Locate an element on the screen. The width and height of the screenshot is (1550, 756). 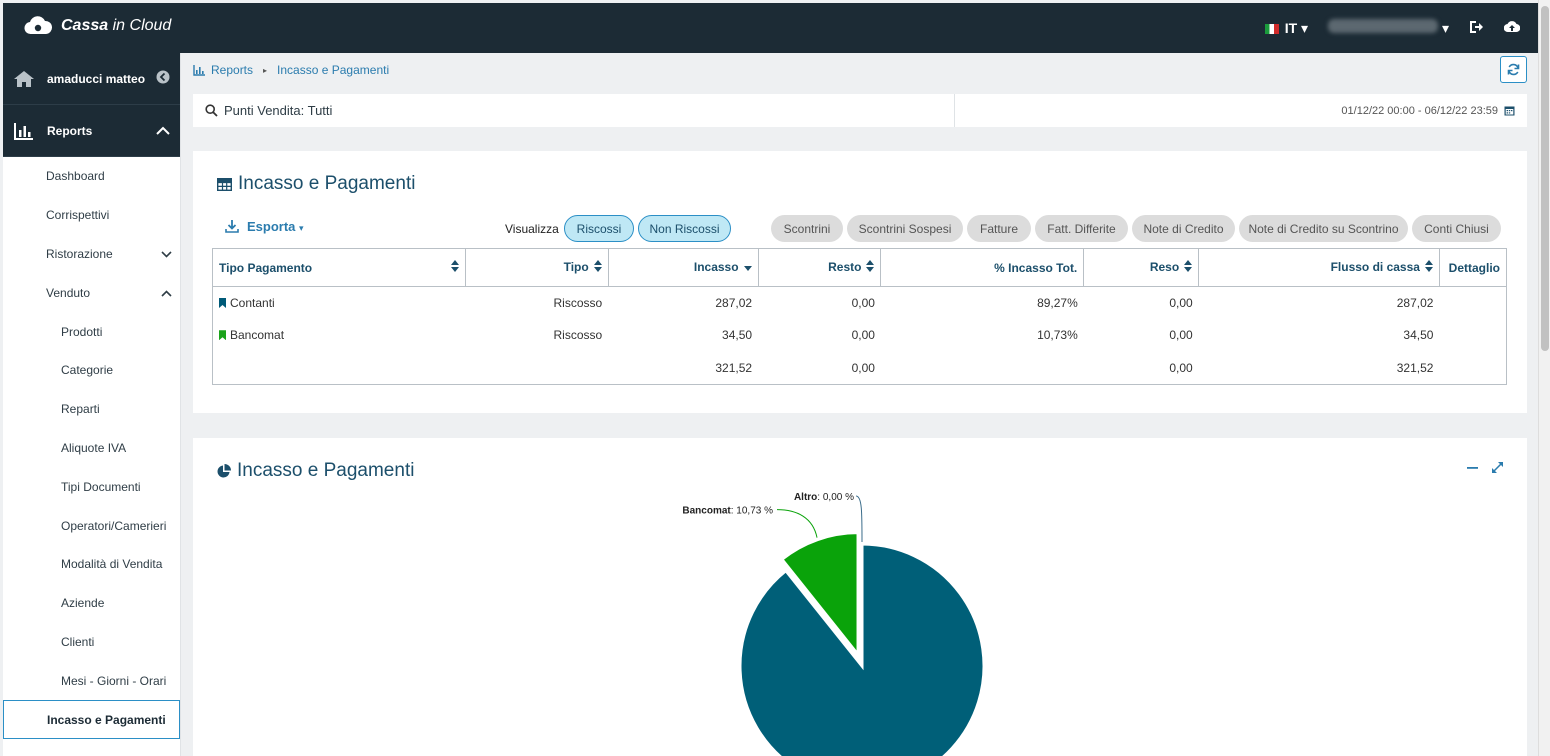
chevron-up-icon is located at coordinates (166, 293).